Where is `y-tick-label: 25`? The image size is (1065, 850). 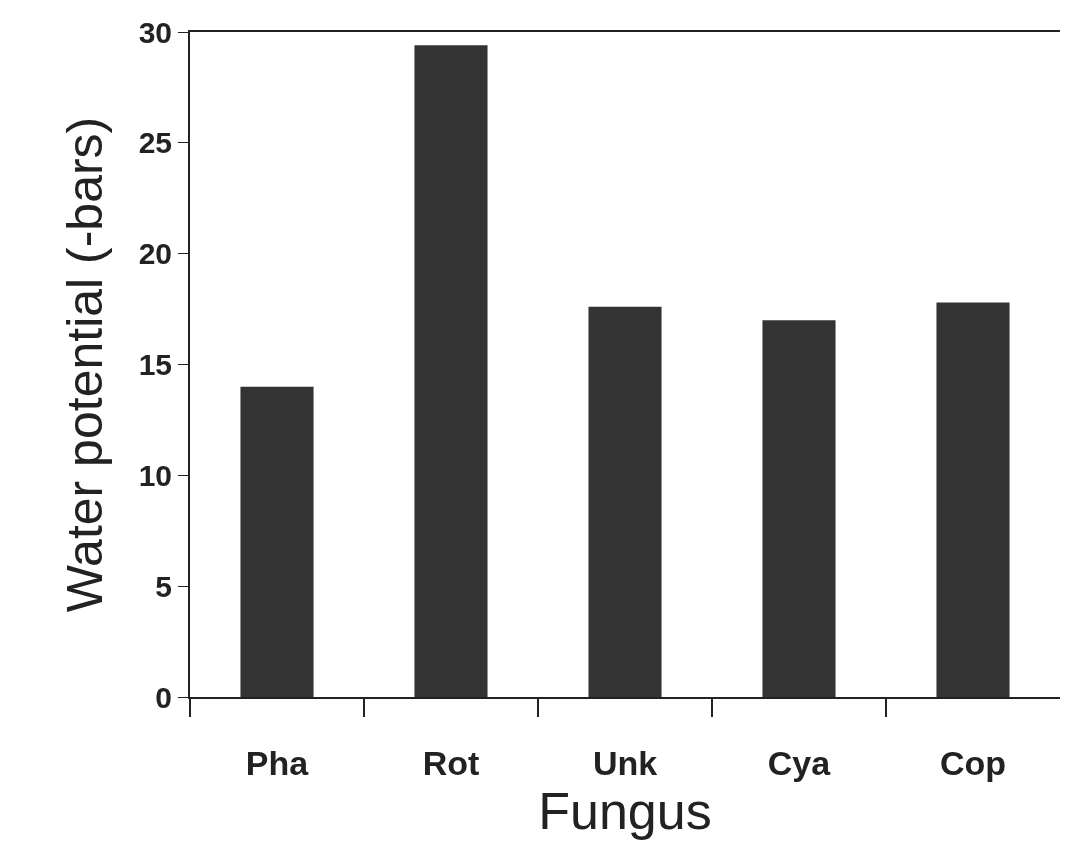
y-tick-label: 25 is located at coordinates (155, 143).